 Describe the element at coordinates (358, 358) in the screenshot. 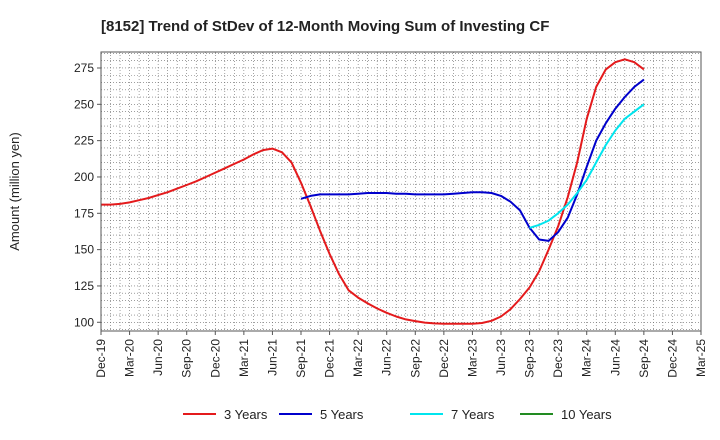

I see `x-tick-label: Mar-22` at that location.